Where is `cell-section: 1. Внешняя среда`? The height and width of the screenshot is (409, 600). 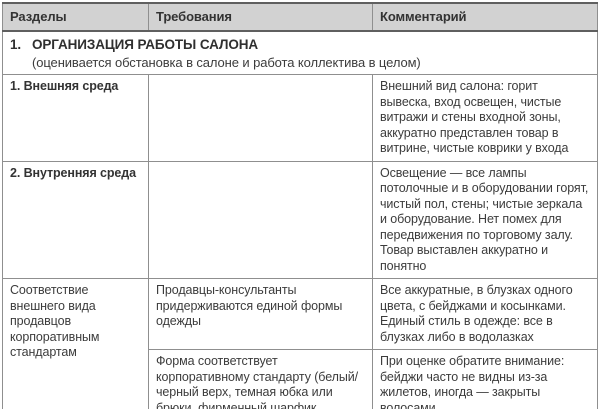
cell-section: 1. Внешняя среда is located at coordinates (75, 118).